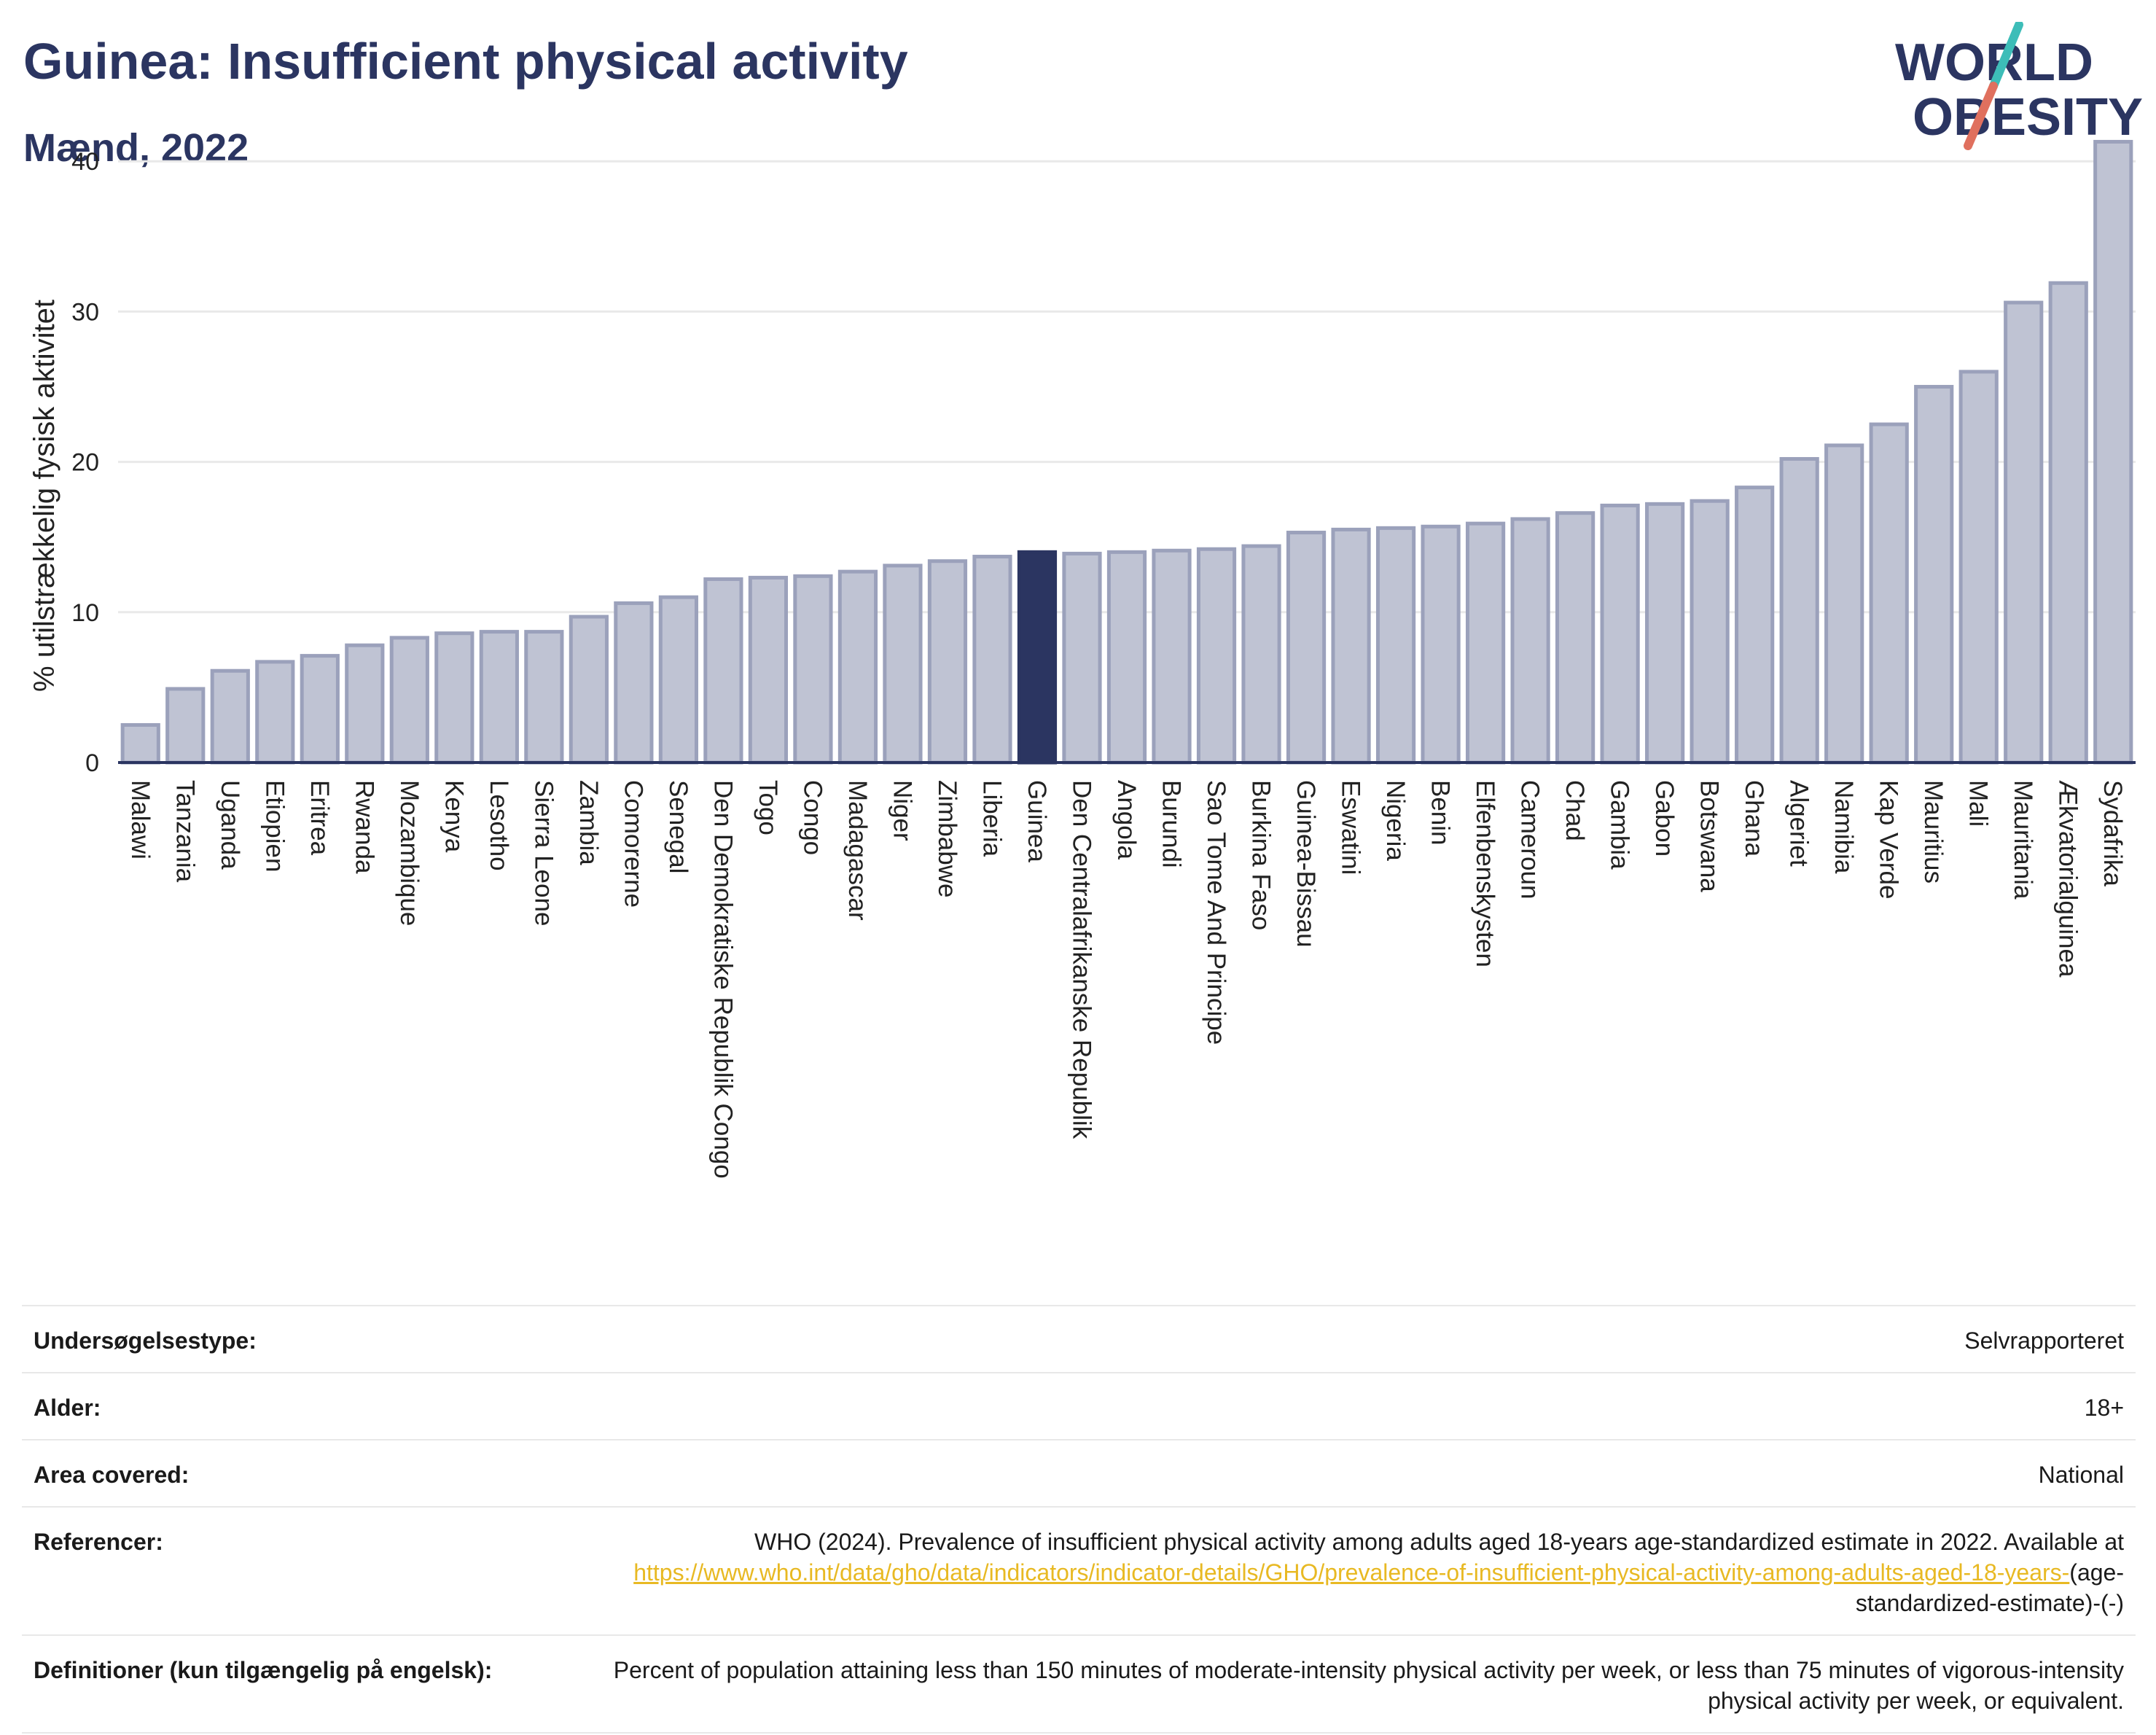 This screenshot has height=1735, width=2156. Describe the element at coordinates (1171, 824) in the screenshot. I see `x-tick-label: Burundi` at that location.